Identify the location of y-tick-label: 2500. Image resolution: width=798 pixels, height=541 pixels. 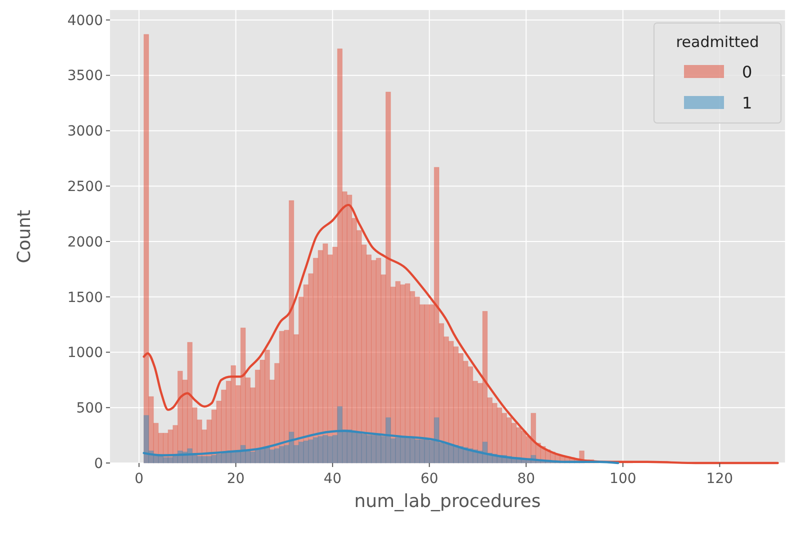
(85, 187).